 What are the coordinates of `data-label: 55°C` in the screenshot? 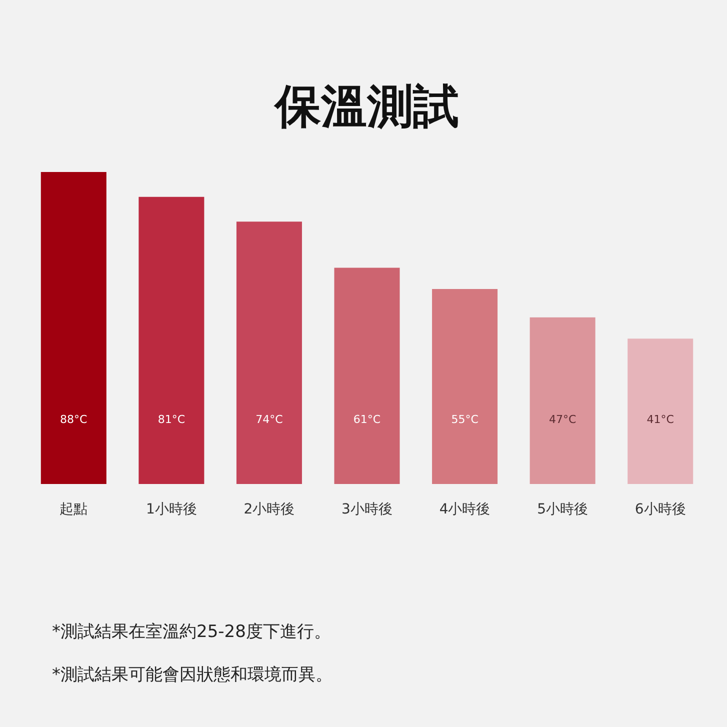 It's located at (465, 419).